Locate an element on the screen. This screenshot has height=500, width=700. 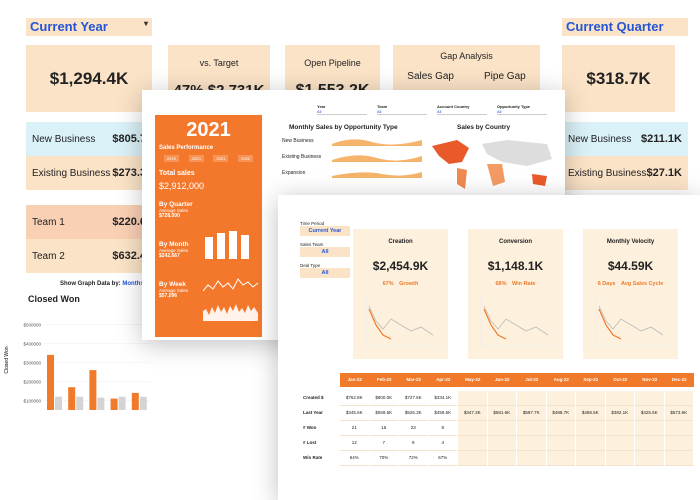
row-item: New Business $805.7 is located at coordinates (89, 139).